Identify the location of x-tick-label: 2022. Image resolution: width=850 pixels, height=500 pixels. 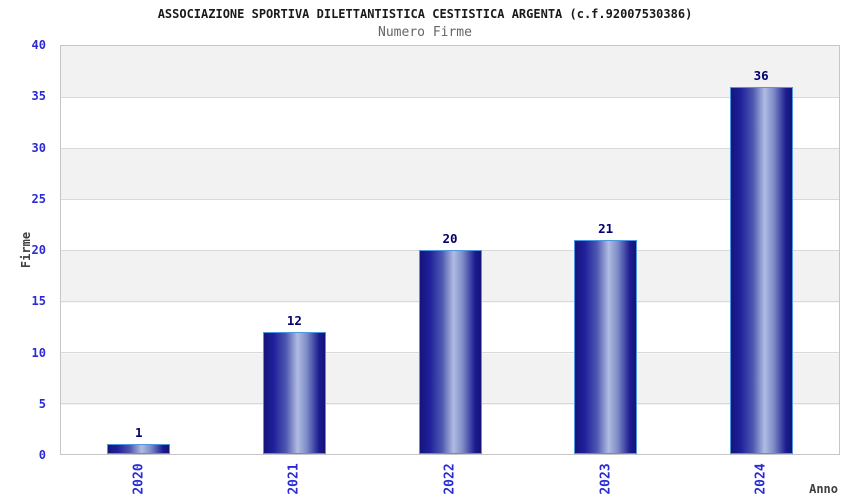
(450, 479).